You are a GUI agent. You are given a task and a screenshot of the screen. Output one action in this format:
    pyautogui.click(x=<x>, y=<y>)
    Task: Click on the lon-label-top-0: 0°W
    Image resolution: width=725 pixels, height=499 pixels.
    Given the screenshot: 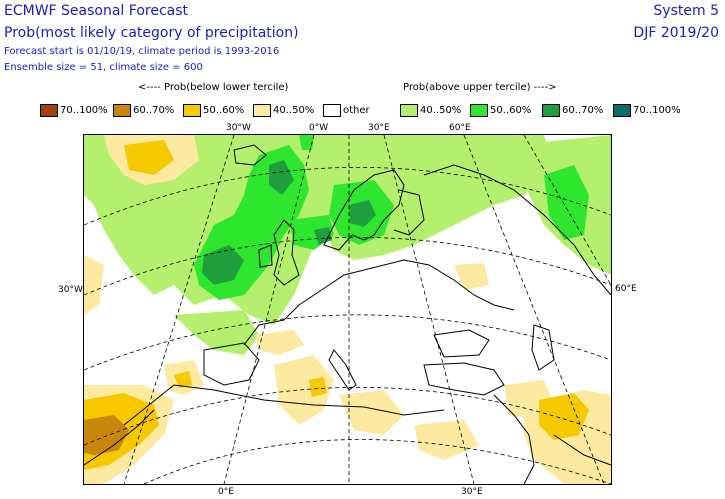 What is the action you would take?
    pyautogui.click(x=319, y=128)
    